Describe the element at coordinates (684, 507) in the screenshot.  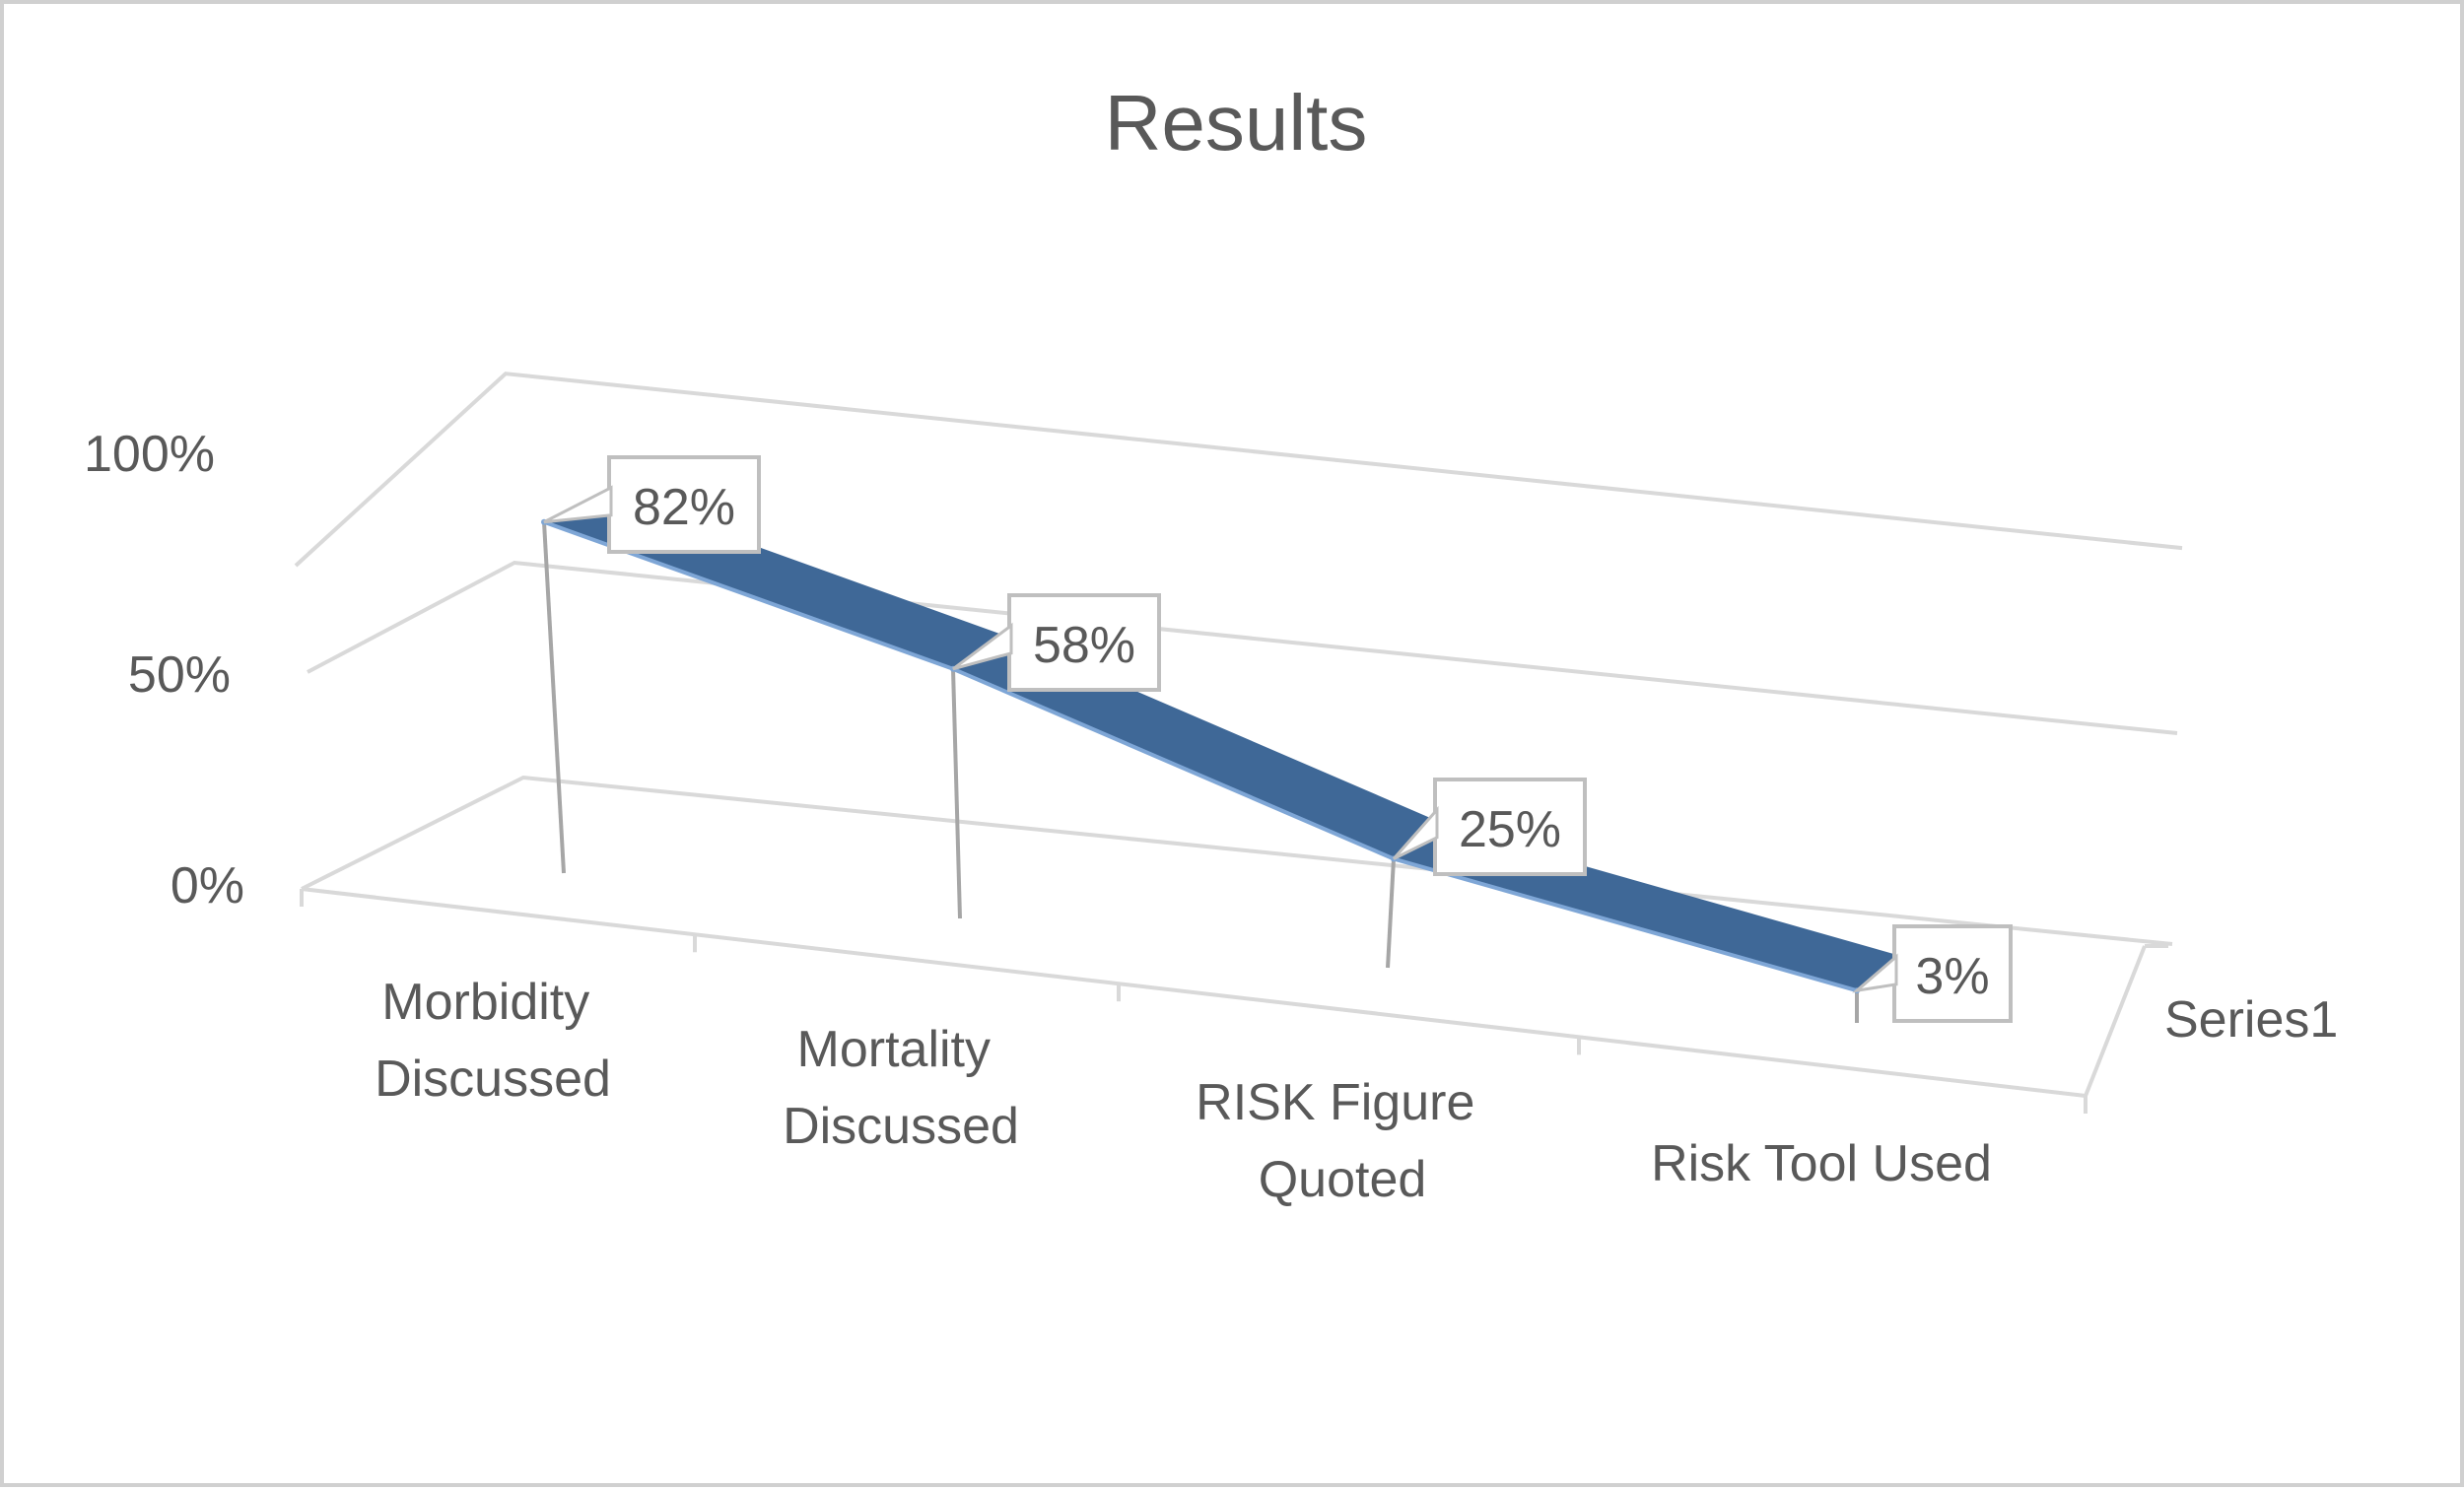
I see `data-label: 82%` at that location.